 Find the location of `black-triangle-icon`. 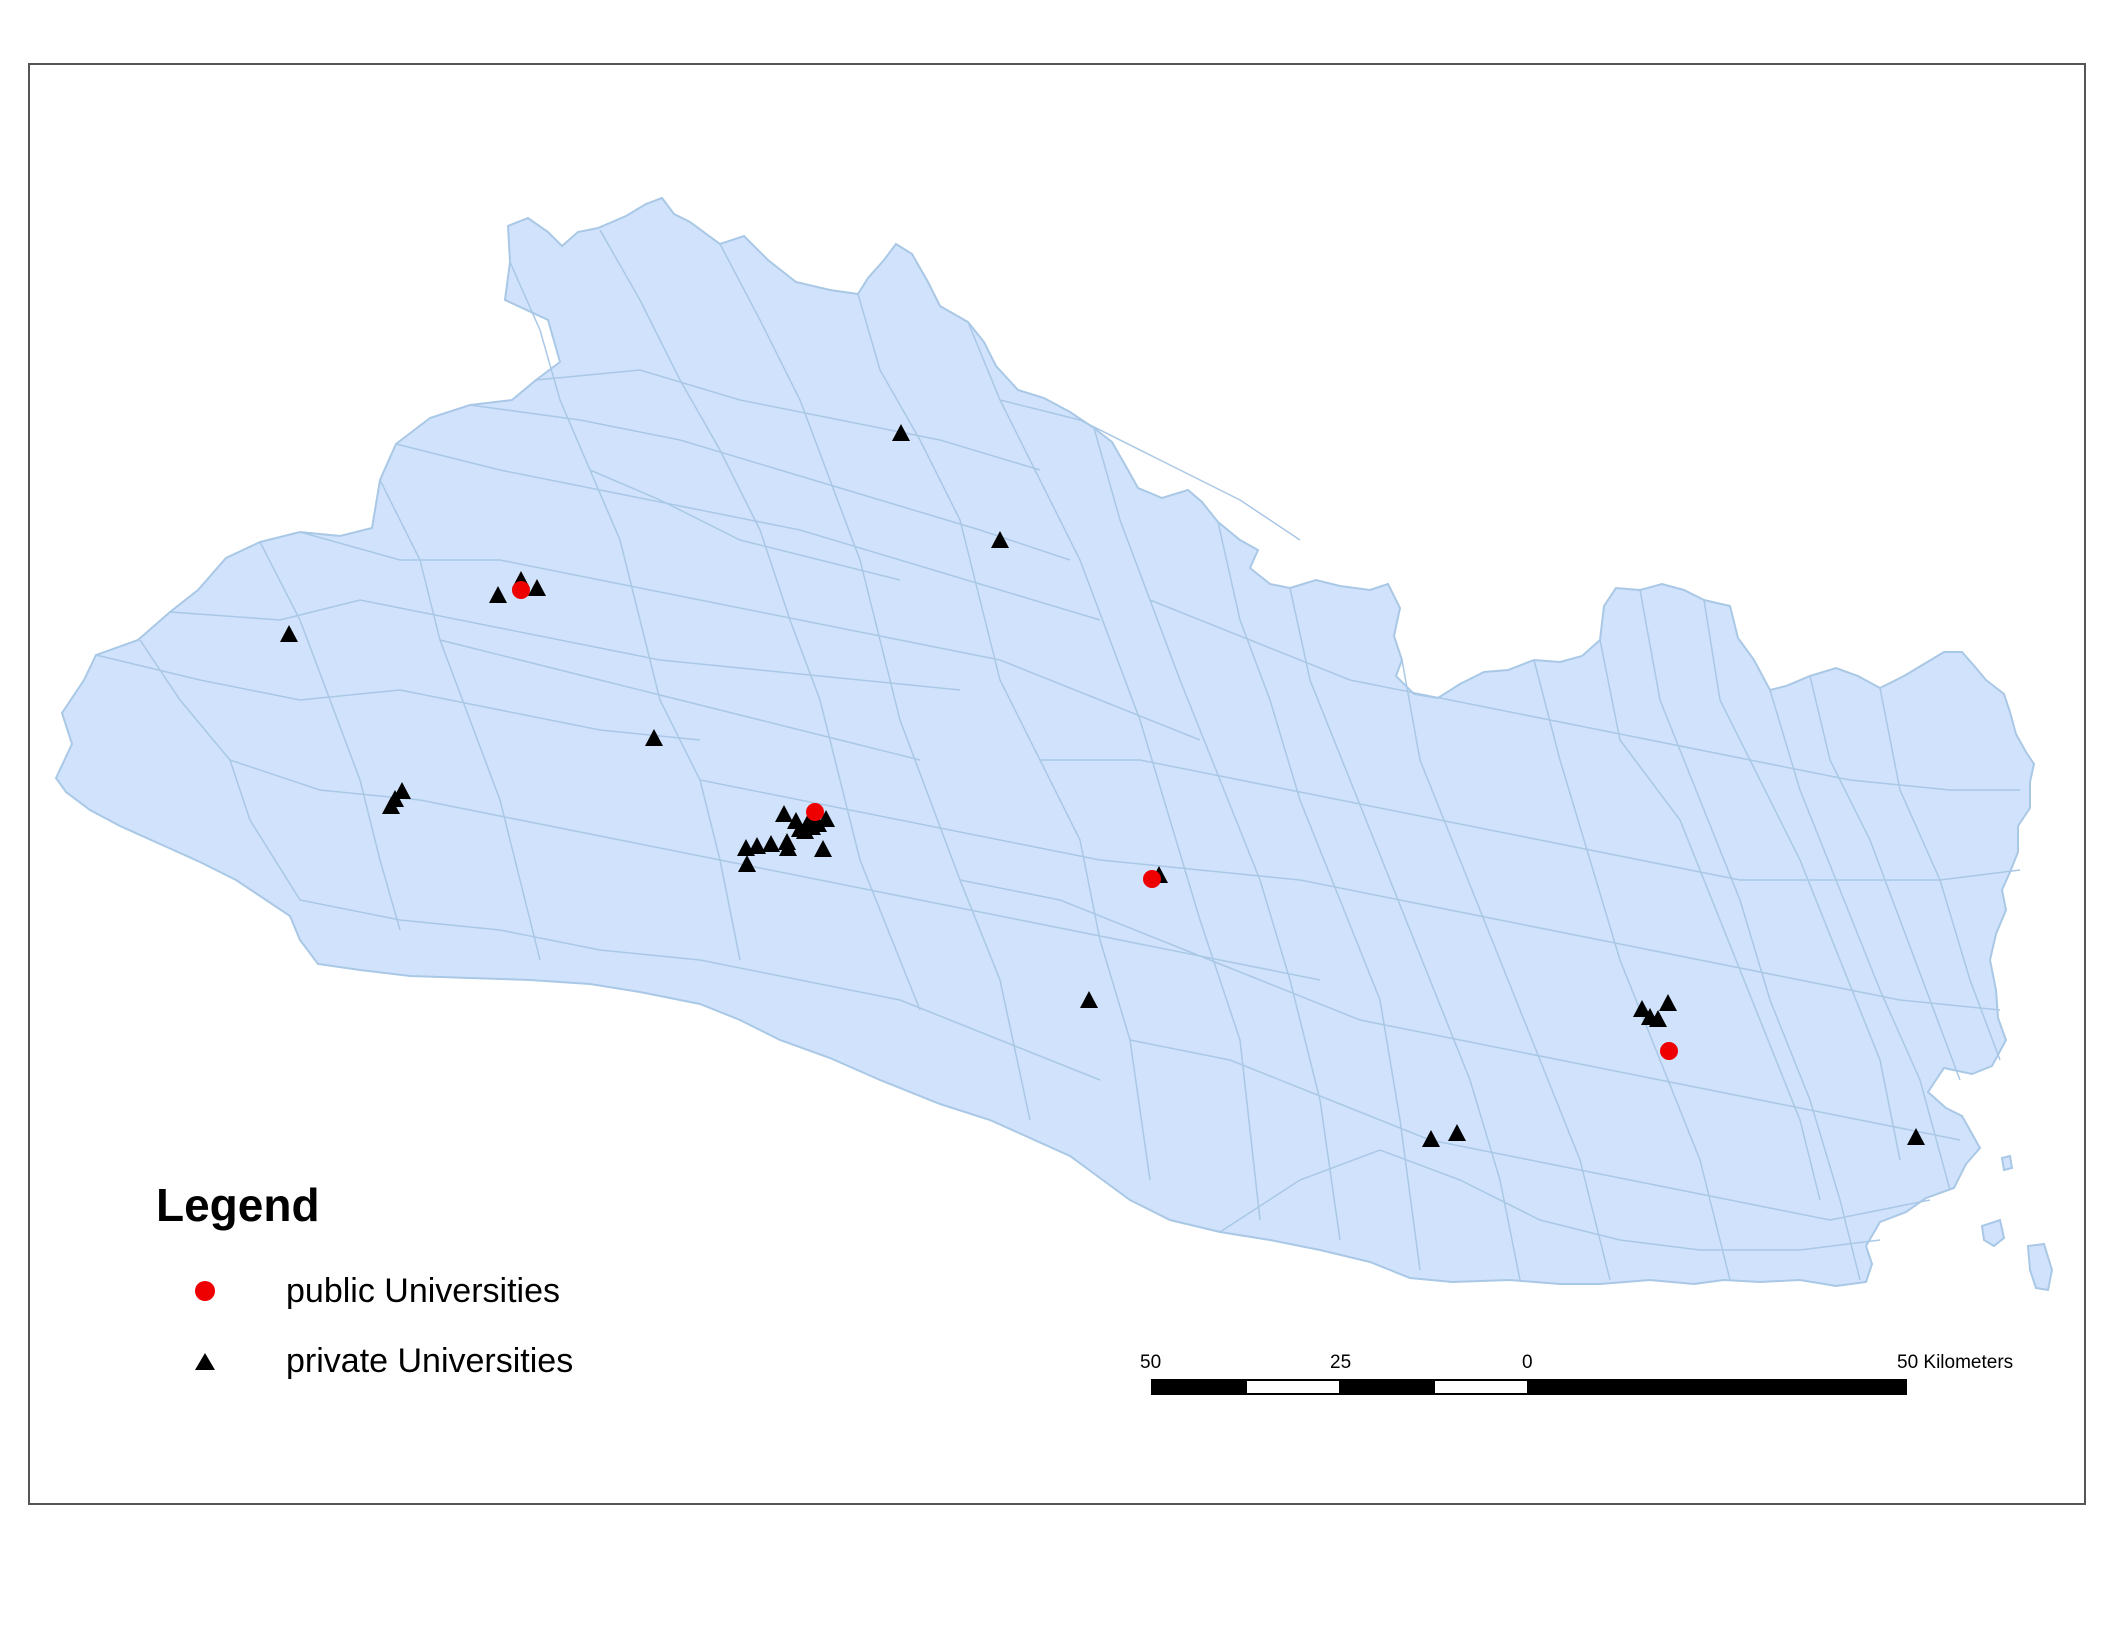

black-triangle-icon is located at coordinates (205, 1361).